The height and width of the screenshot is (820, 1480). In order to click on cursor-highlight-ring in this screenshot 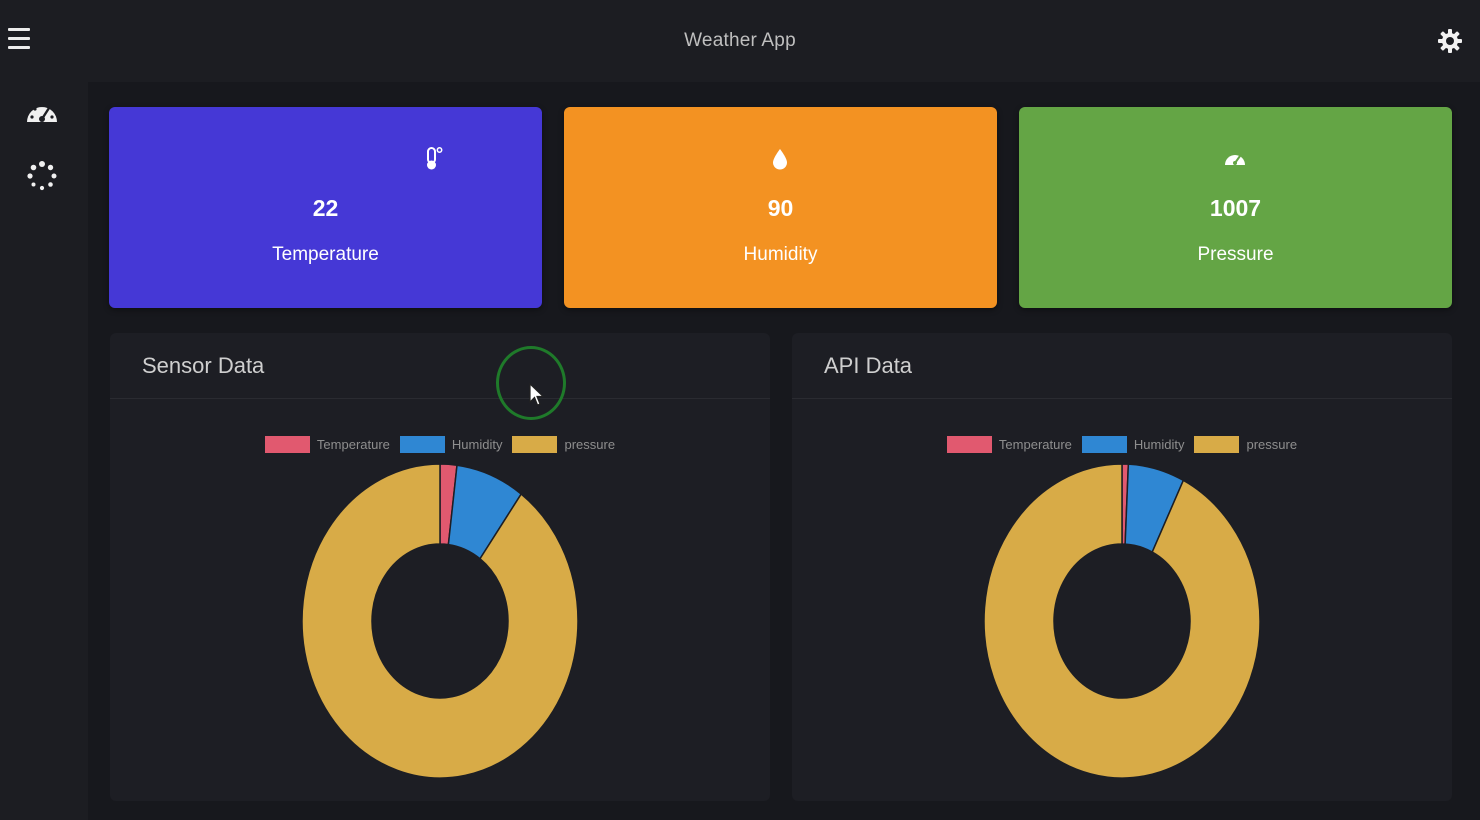, I will do `click(531, 383)`.